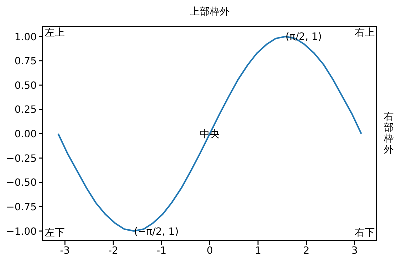 The width and height of the screenshot is (400, 265). What do you see at coordinates (25, 38) in the screenshot?
I see `y-tick-label: 1.00` at bounding box center [25, 38].